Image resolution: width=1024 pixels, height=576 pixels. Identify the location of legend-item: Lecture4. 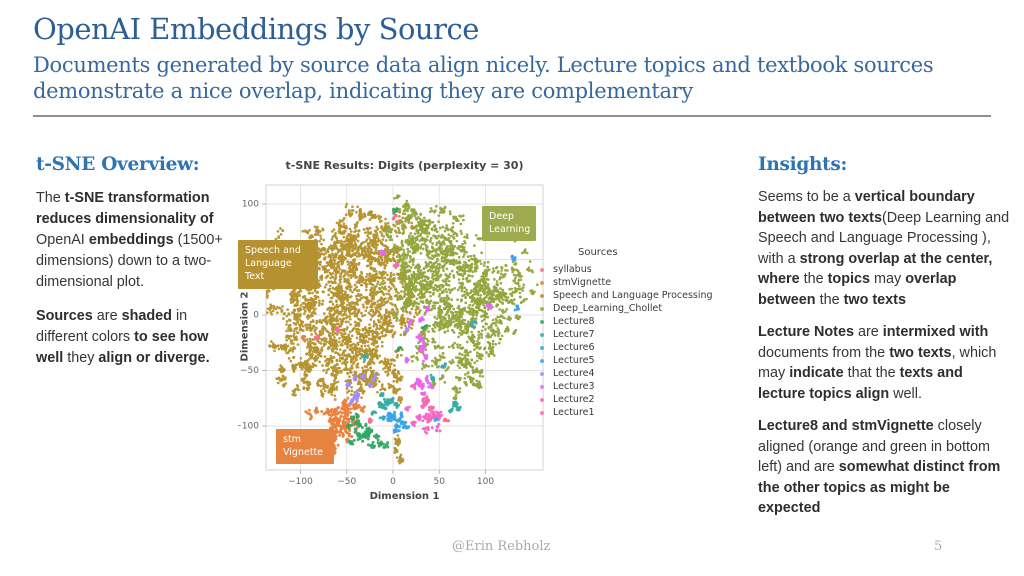
(623, 373).